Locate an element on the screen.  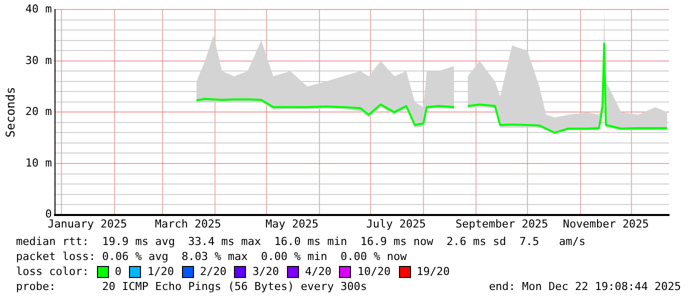
legend-label: 2/20 is located at coordinates (213, 271).